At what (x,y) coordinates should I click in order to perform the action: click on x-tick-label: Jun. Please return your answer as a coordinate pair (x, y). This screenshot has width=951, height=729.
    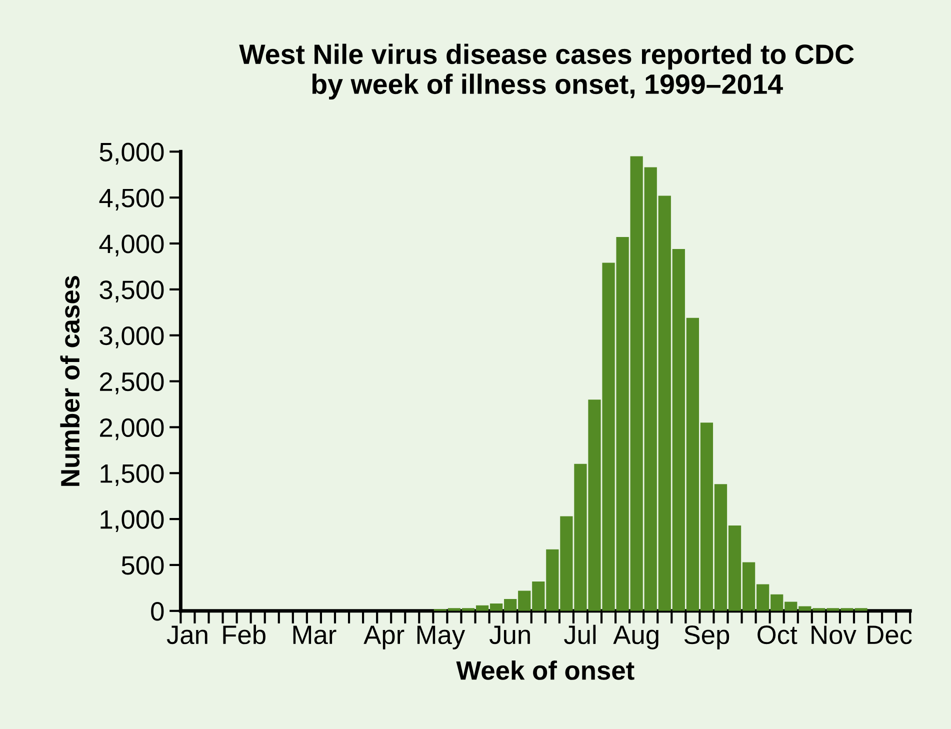
    Looking at the image, I should click on (509, 635).